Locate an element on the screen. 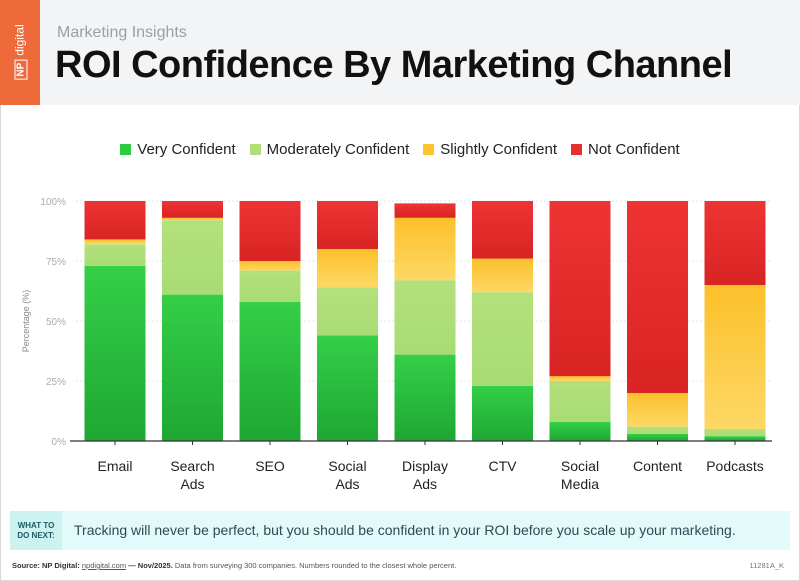  x-tick-label: SEO is located at coordinates (270, 466).